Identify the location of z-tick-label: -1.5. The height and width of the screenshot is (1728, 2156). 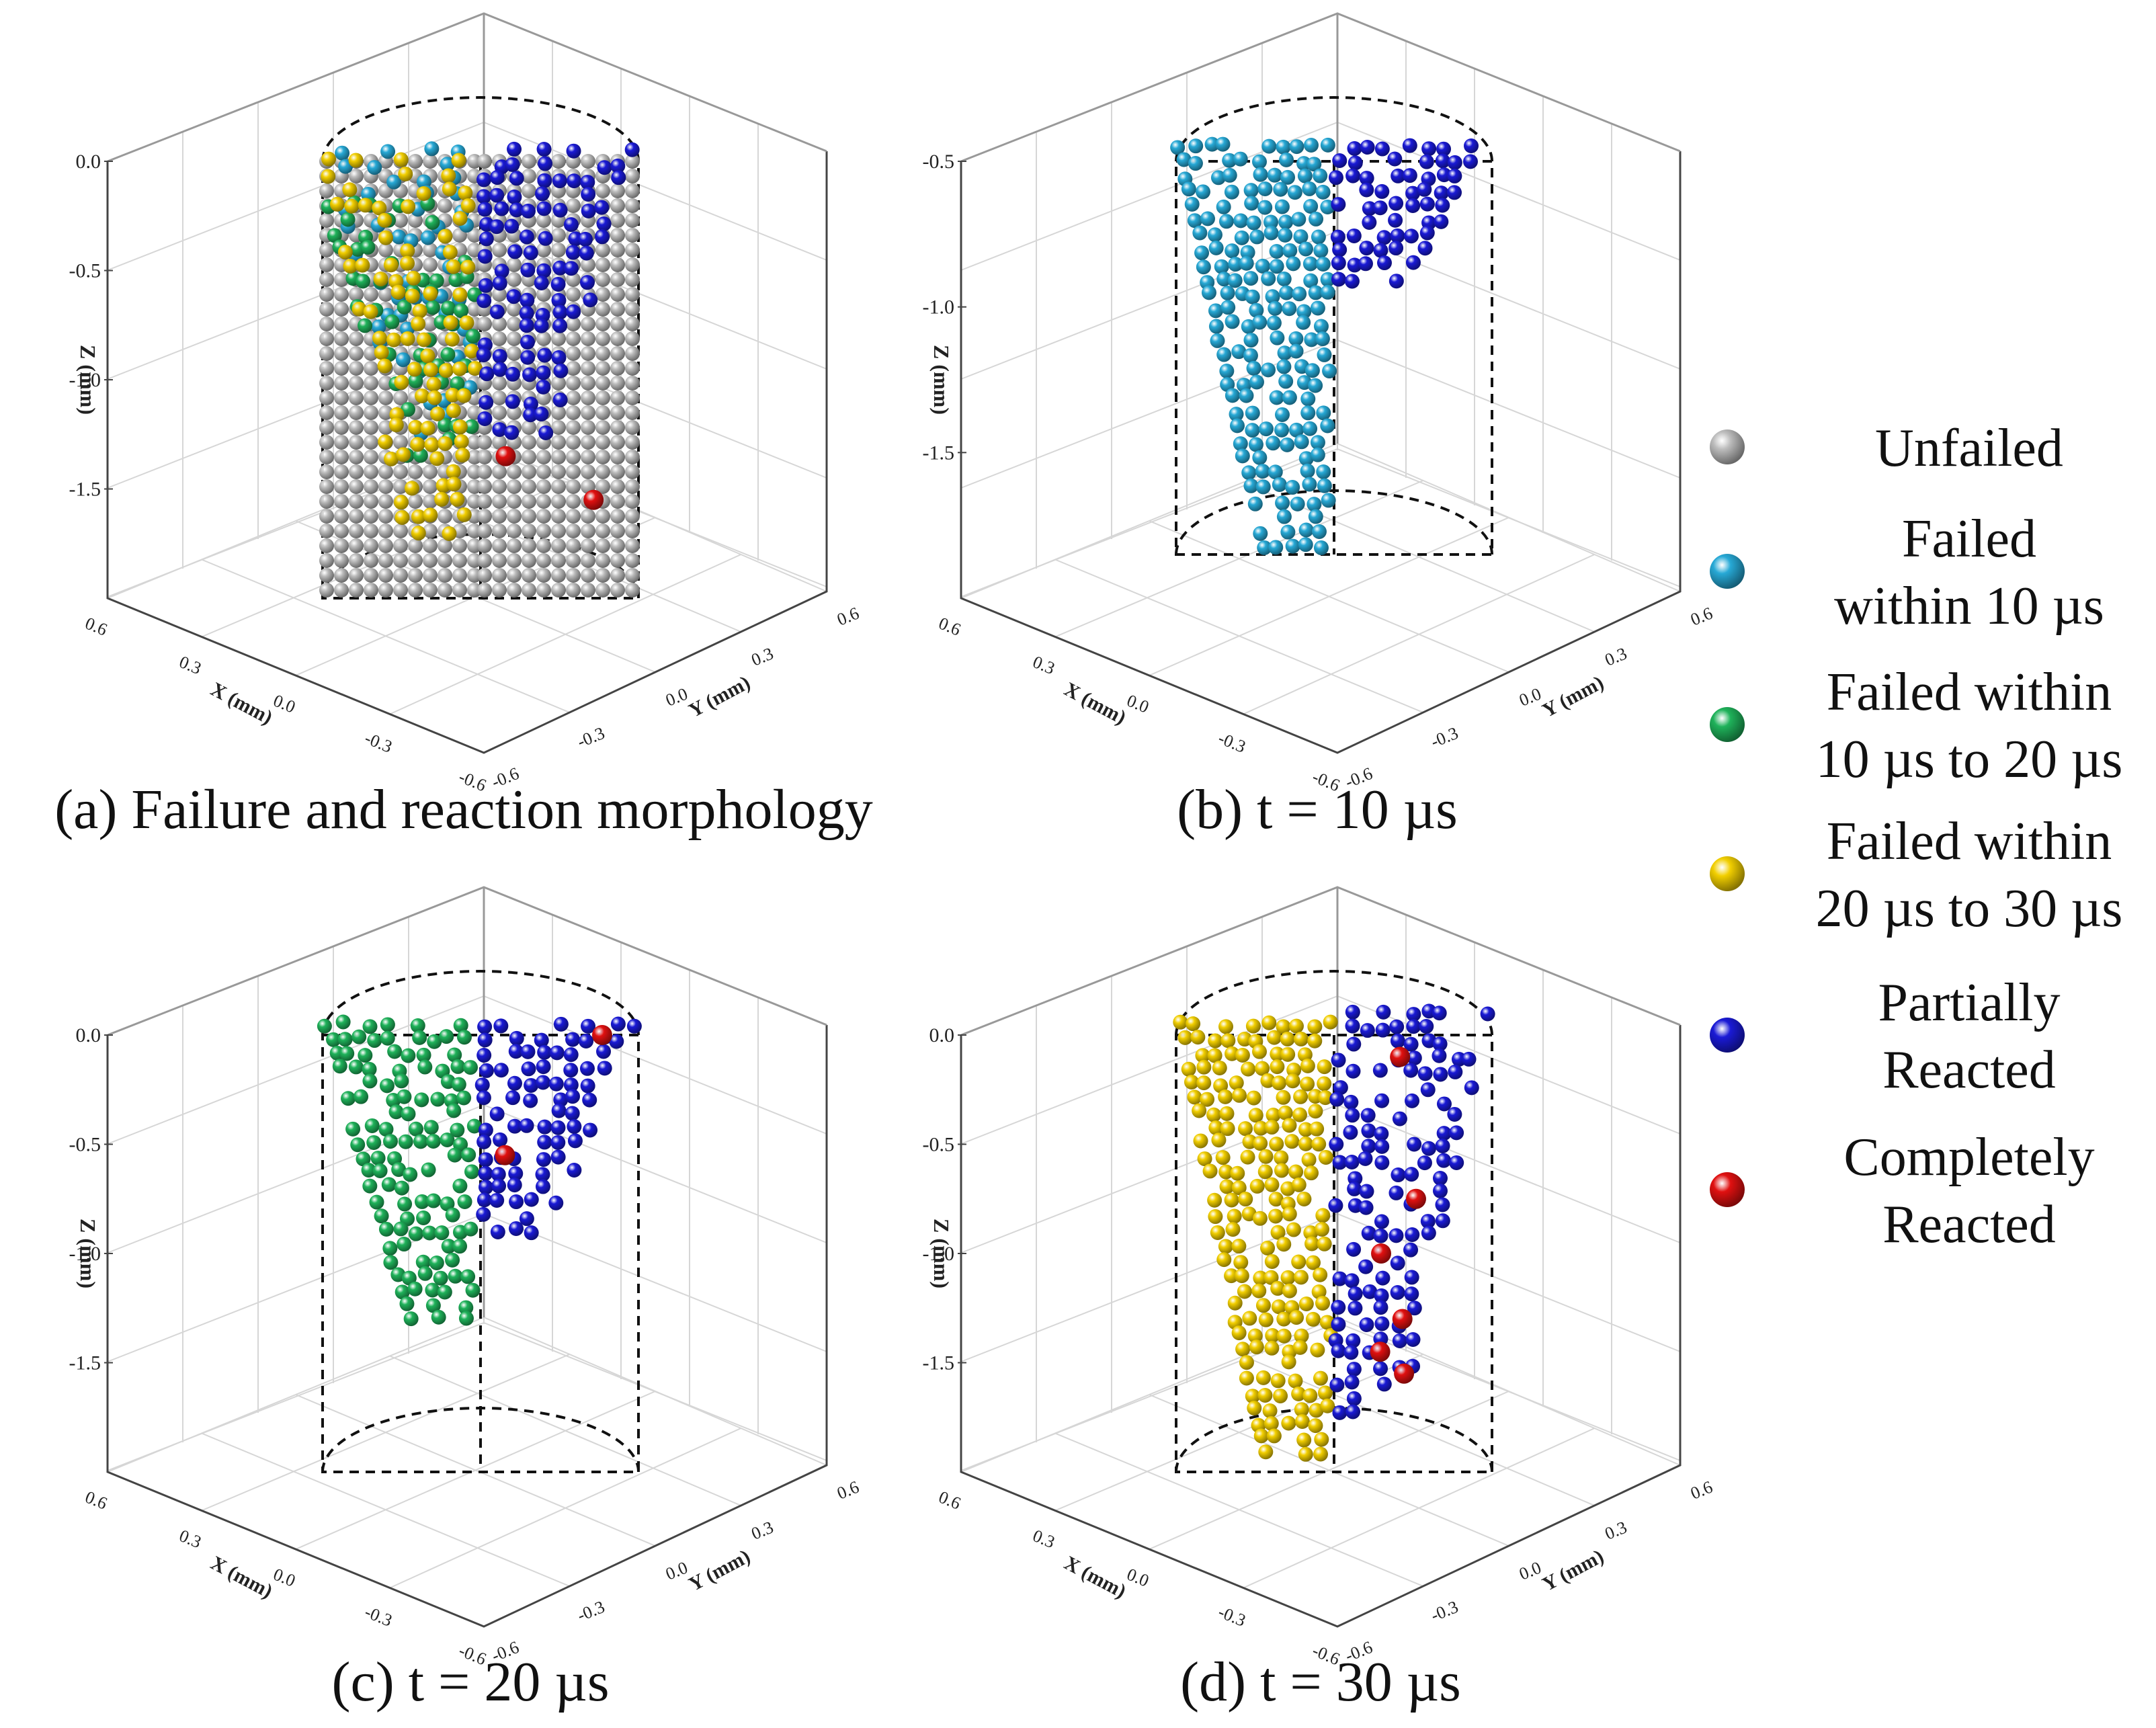
(939, 453).